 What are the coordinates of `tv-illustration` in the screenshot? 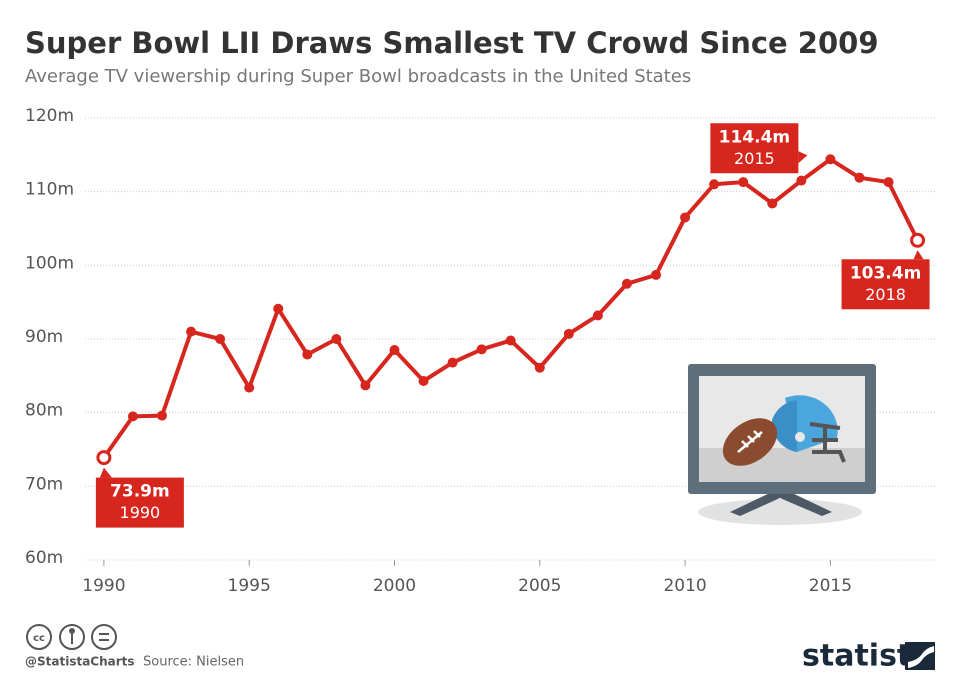 It's located at (782, 444).